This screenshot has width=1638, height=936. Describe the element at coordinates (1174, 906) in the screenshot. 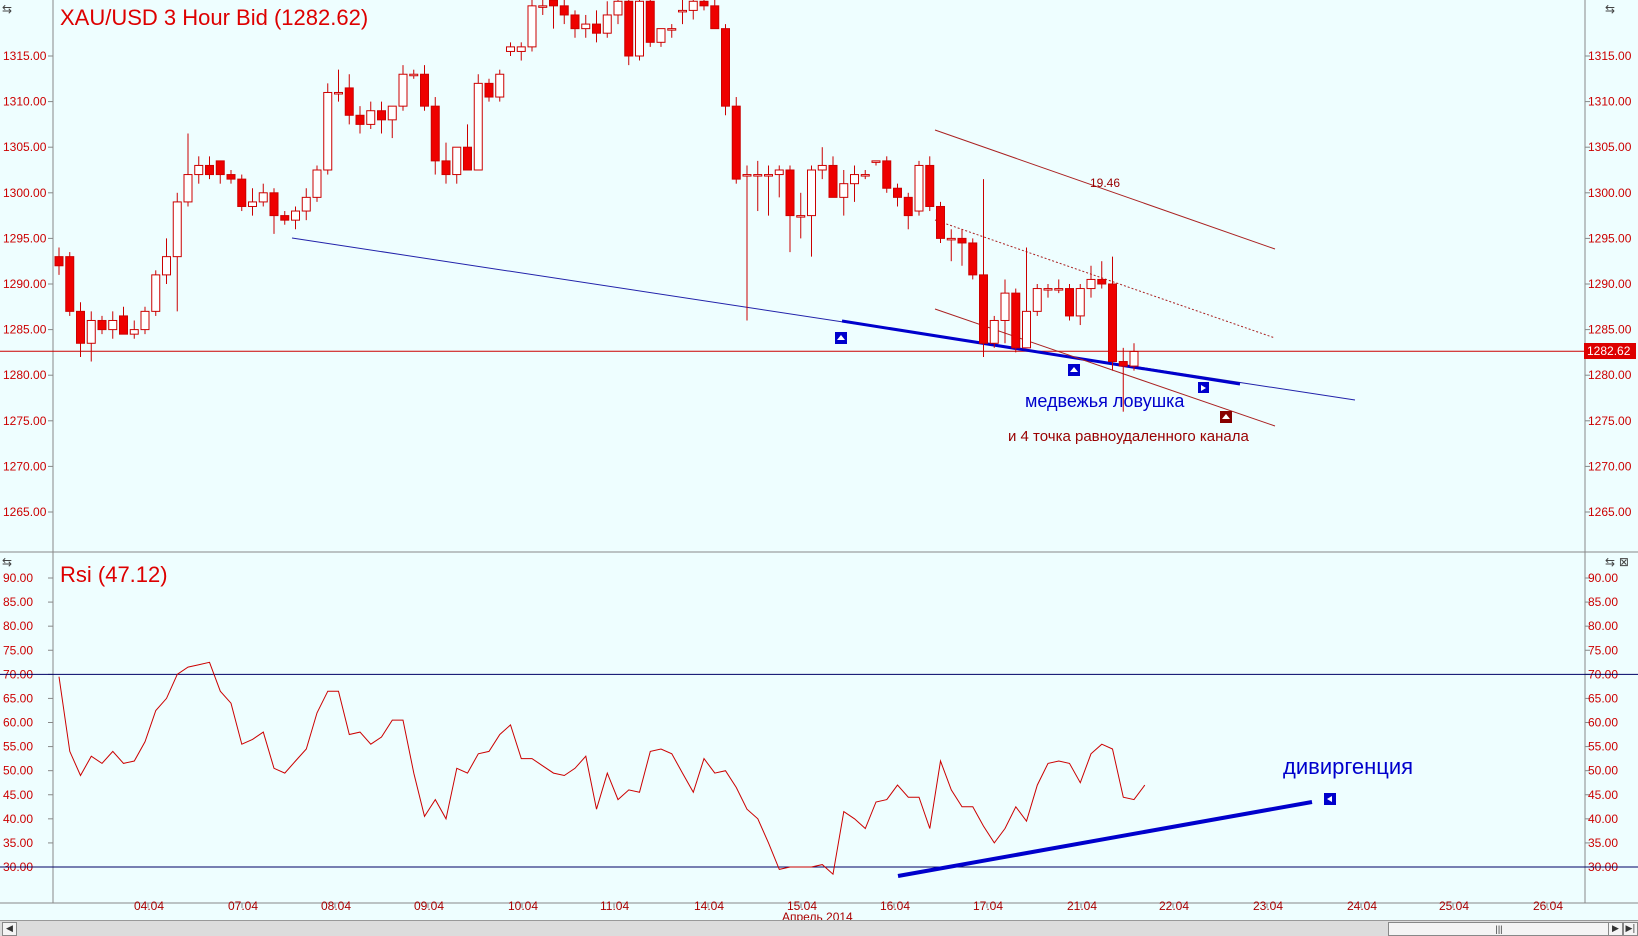

I see `date-tick-label: 22.04` at that location.